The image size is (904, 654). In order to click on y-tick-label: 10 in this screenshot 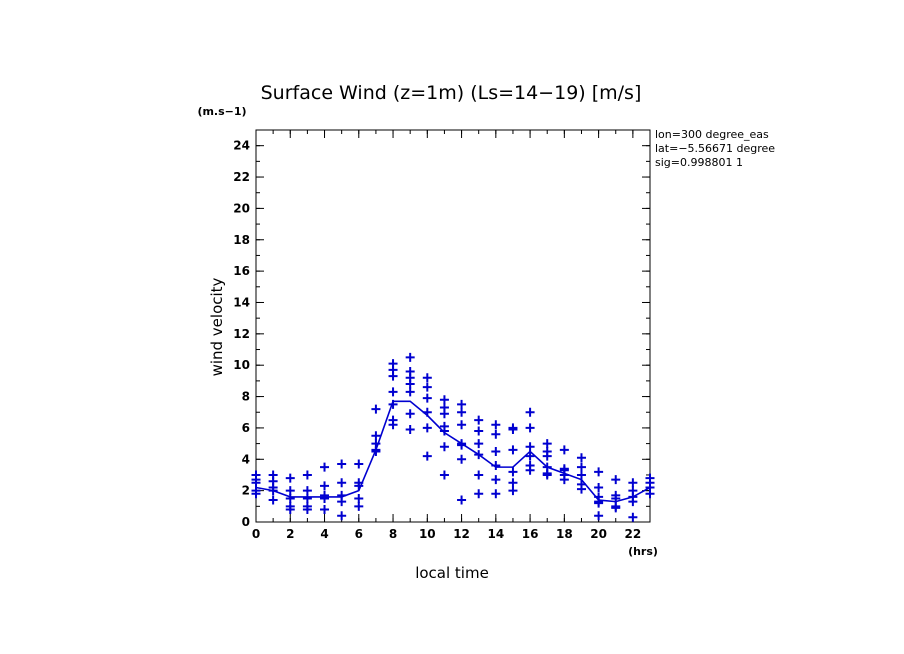, I will do `click(241, 365)`.